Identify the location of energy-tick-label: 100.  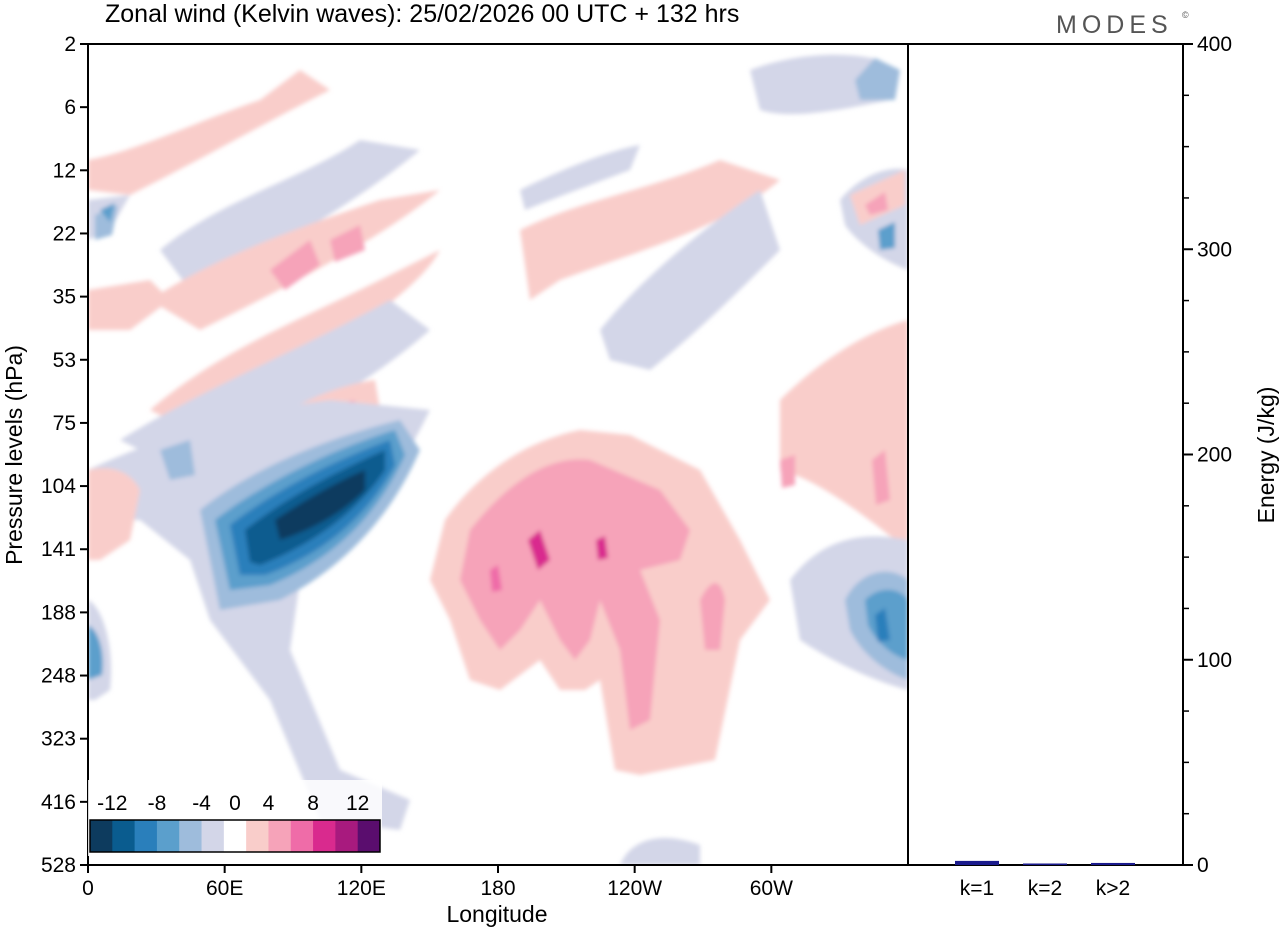
(1214, 660).